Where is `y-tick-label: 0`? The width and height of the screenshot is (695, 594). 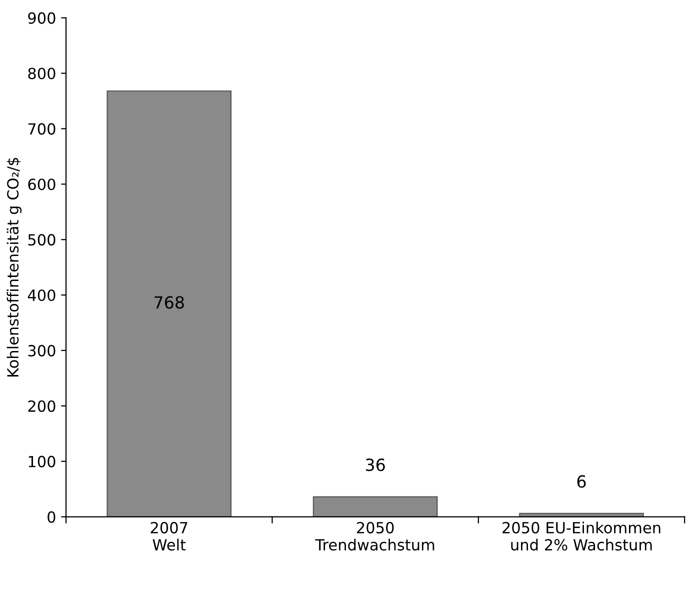
y-tick-label: 0 is located at coordinates (52, 517).